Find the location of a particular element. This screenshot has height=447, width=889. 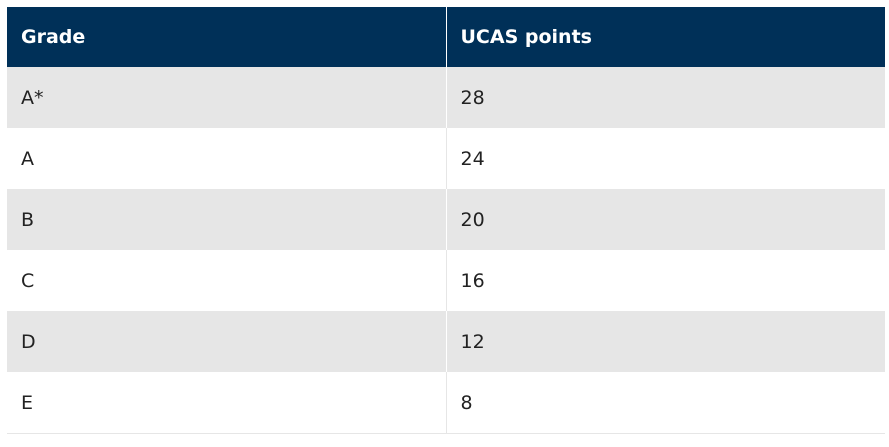

table-row: A 24 is located at coordinates (446, 158).